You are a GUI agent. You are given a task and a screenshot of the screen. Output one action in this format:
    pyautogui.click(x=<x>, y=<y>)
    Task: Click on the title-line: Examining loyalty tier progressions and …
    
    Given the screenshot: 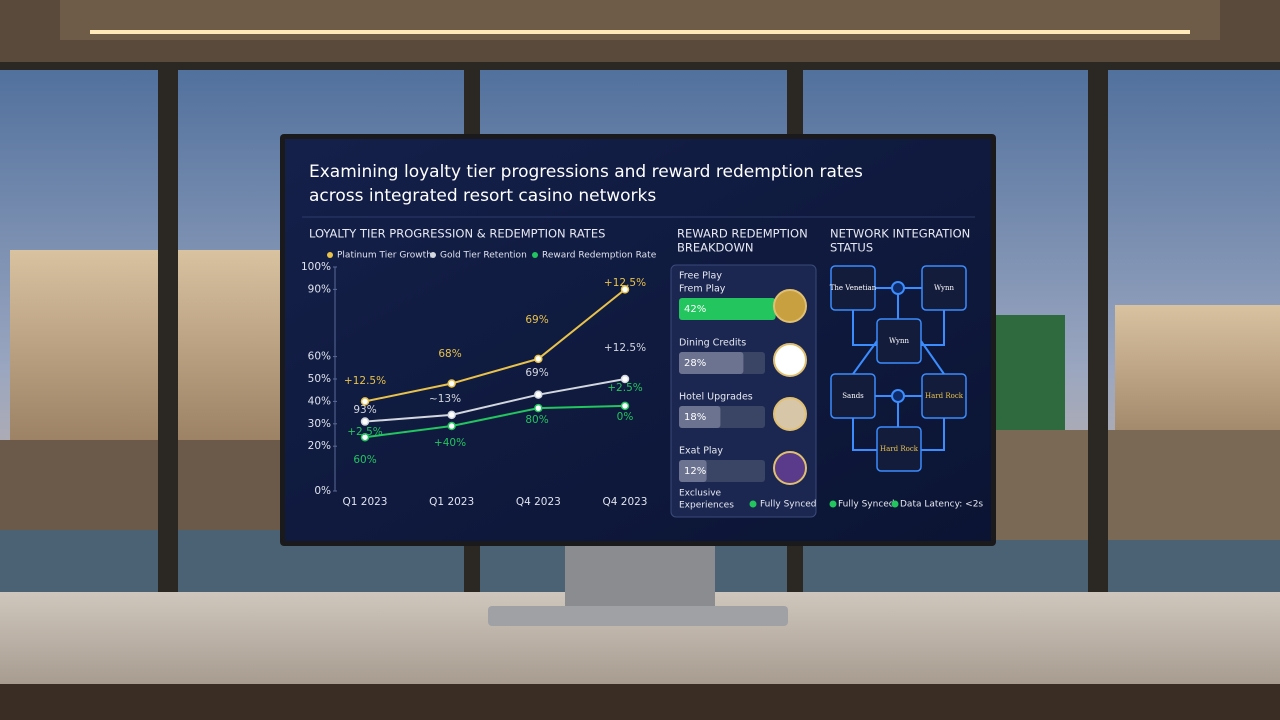 What is the action you would take?
    pyautogui.click(x=586, y=172)
    